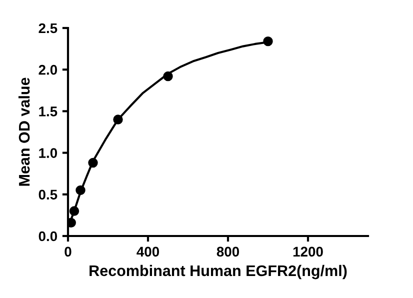  I want to click on x-tick-label: 800, so click(228, 251).